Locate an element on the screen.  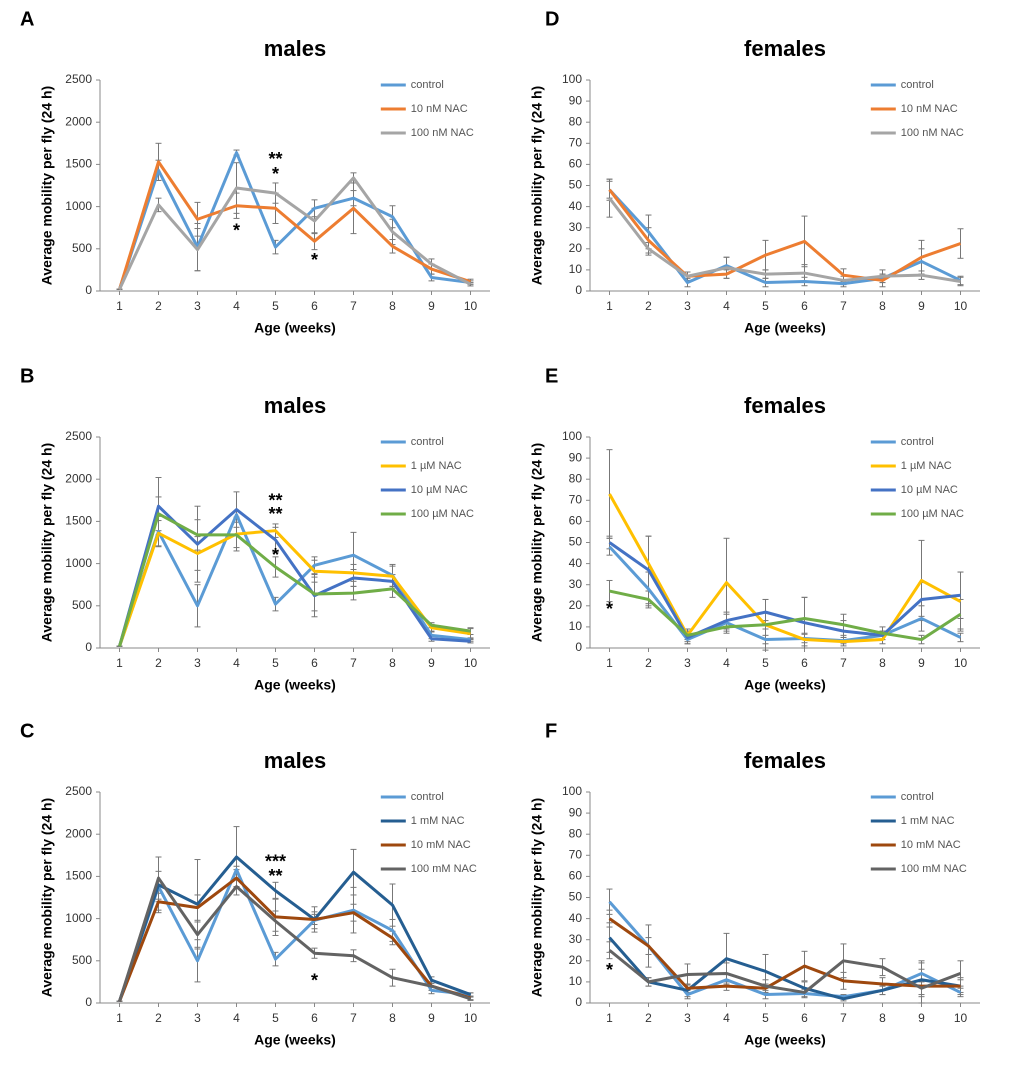
y-tick-label: 1500 is located at coordinates (78, 164).